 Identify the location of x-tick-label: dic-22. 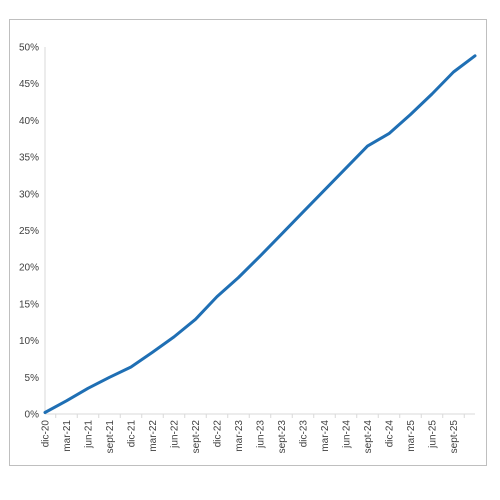
(218, 434).